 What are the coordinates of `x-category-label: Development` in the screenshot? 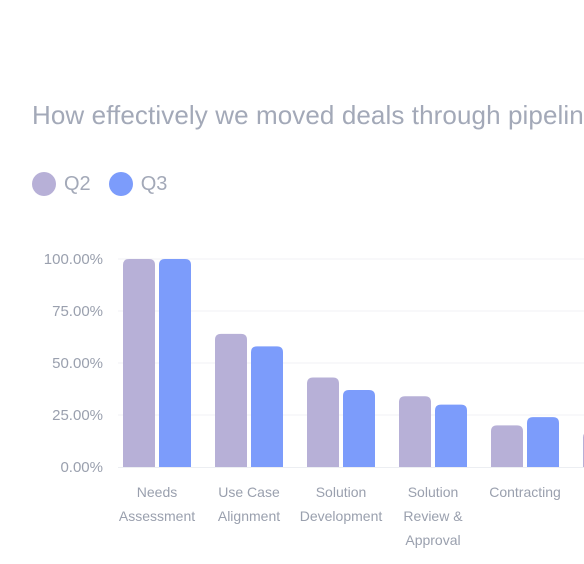 It's located at (341, 516).